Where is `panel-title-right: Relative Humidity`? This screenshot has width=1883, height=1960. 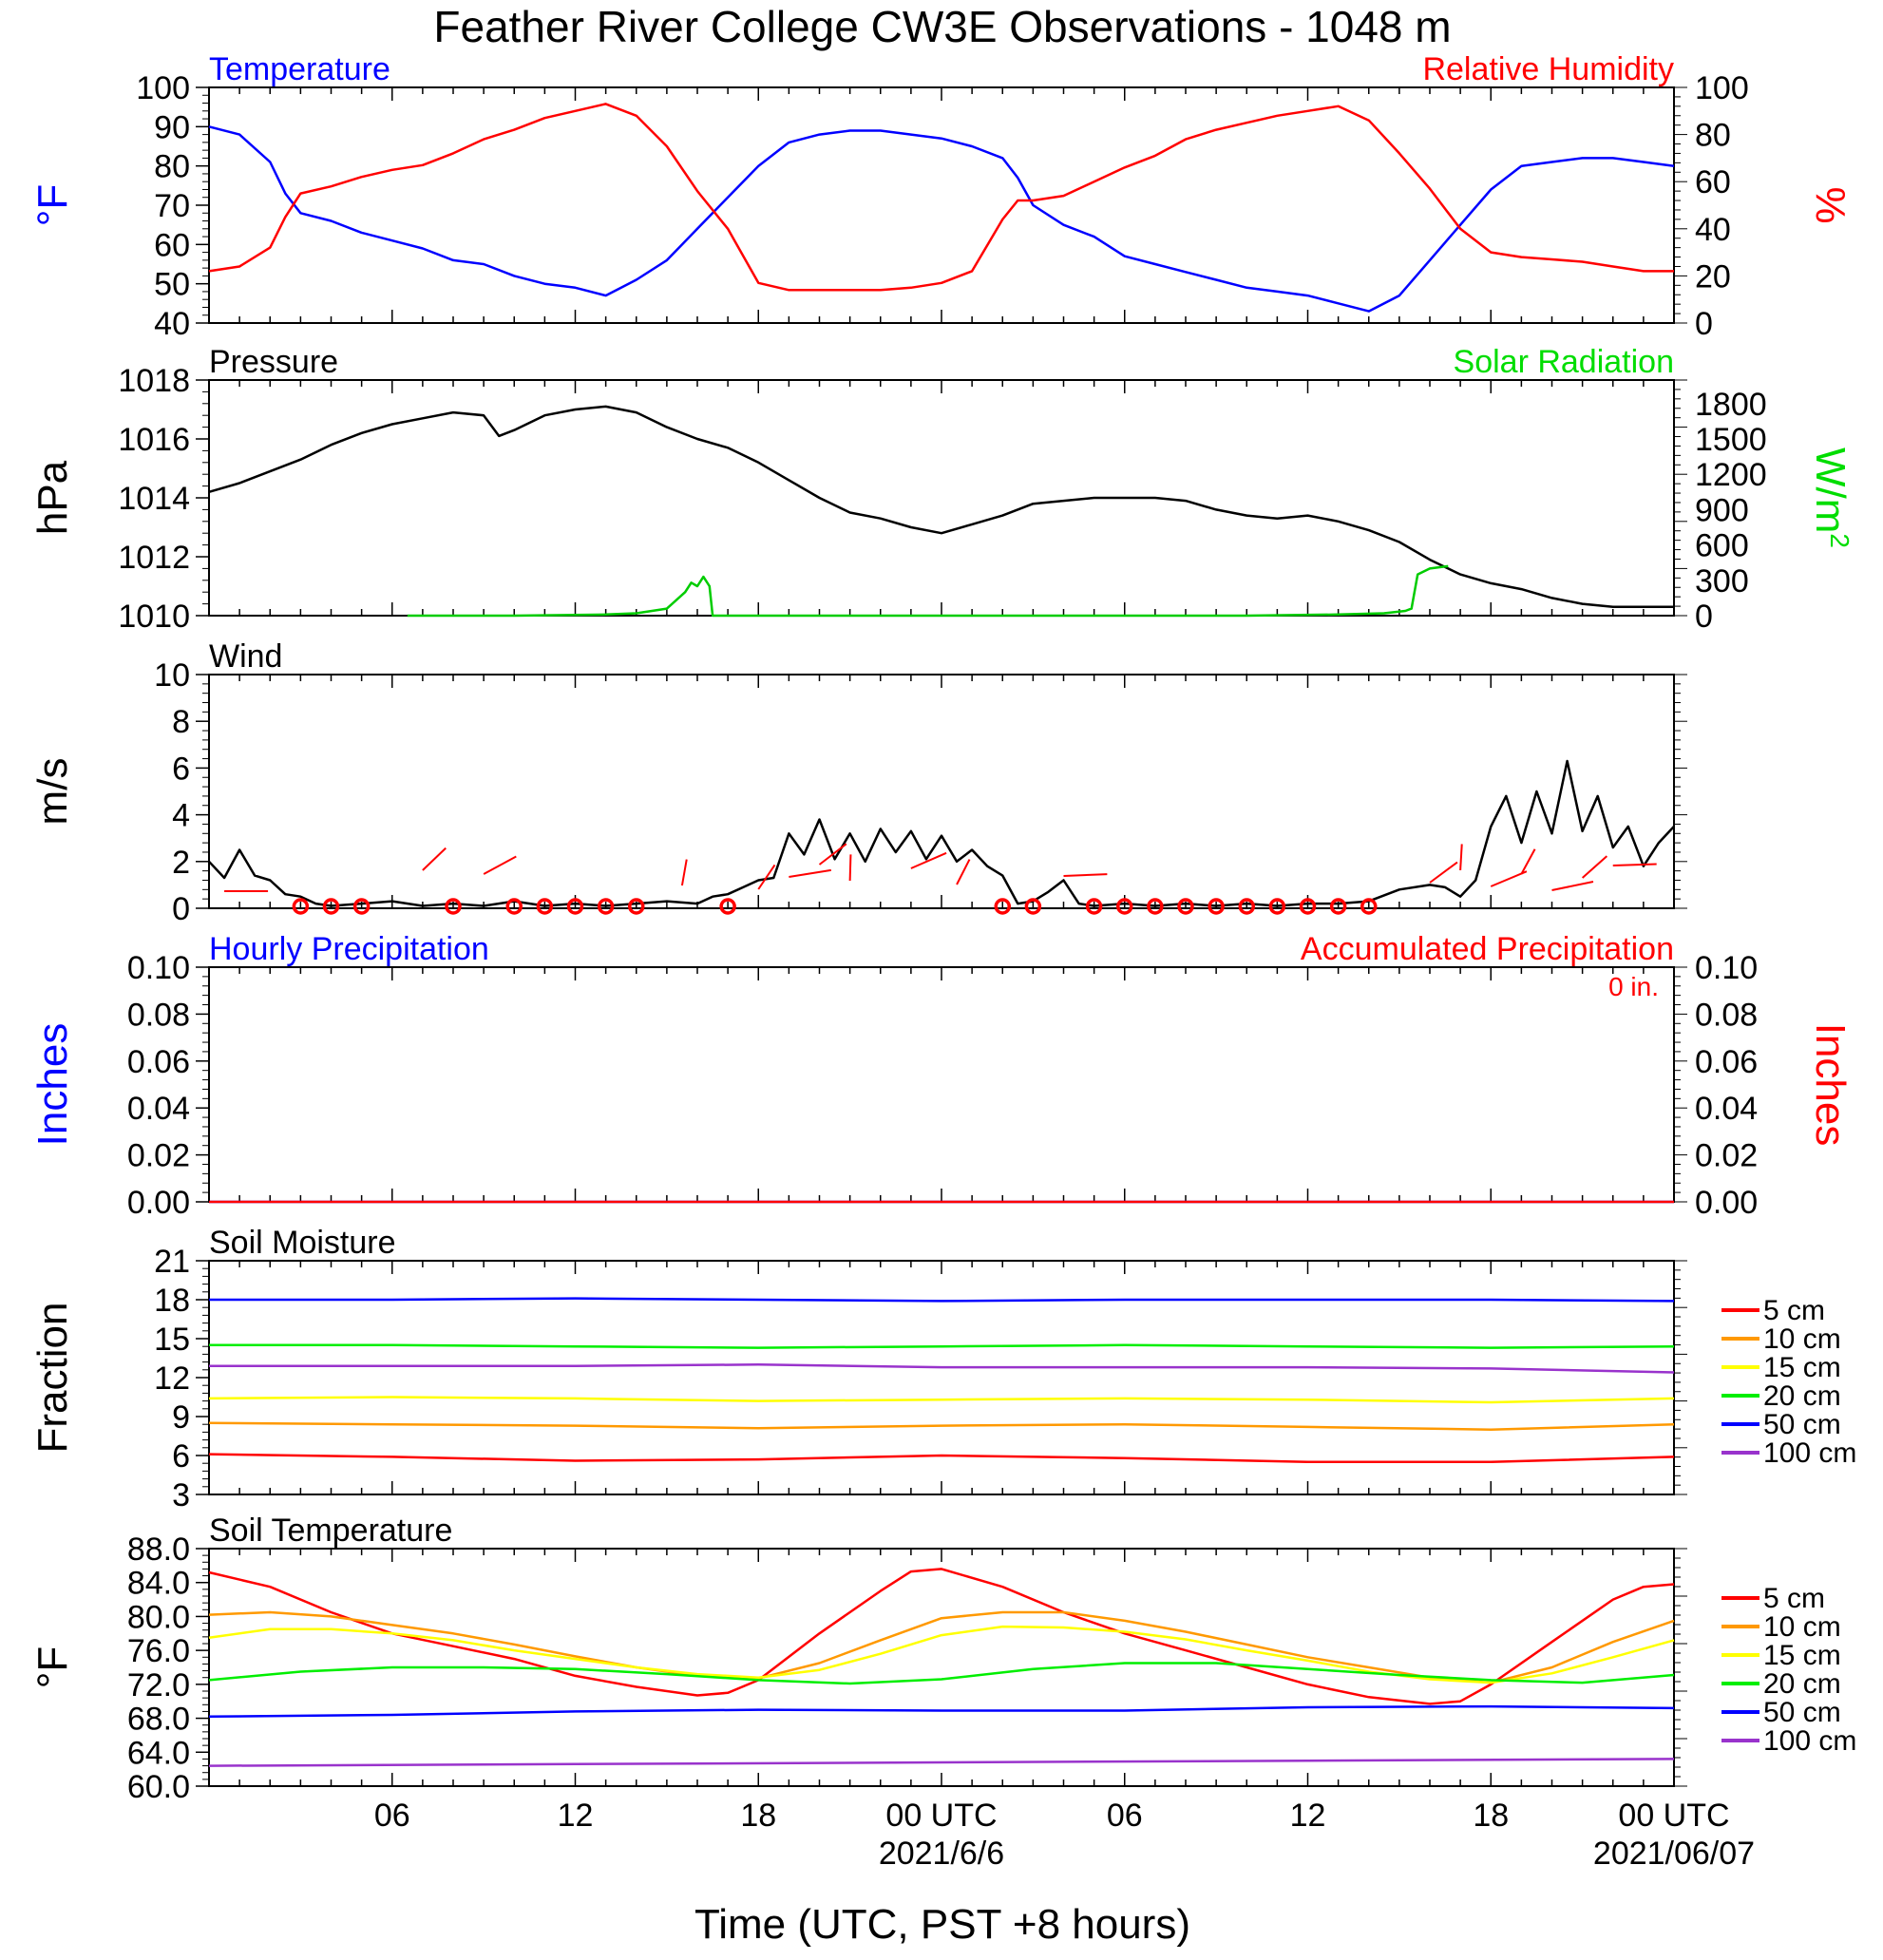 panel-title-right: Relative Humidity is located at coordinates (1548, 69).